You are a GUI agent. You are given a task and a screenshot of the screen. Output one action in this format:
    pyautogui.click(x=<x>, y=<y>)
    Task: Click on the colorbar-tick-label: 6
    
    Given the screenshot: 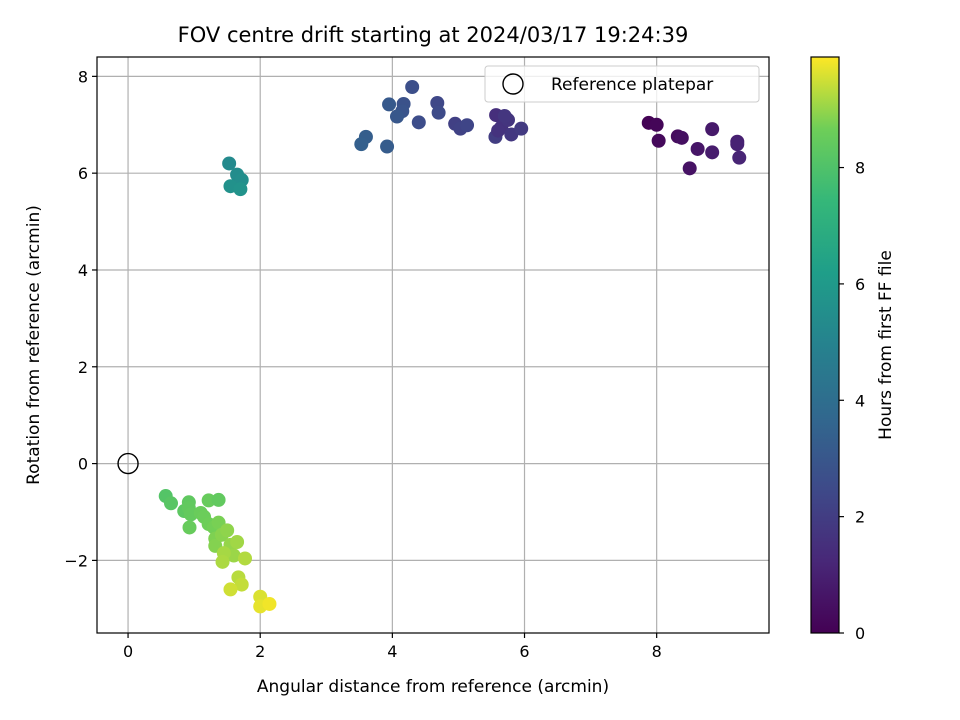 What is the action you would take?
    pyautogui.click(x=860, y=284)
    